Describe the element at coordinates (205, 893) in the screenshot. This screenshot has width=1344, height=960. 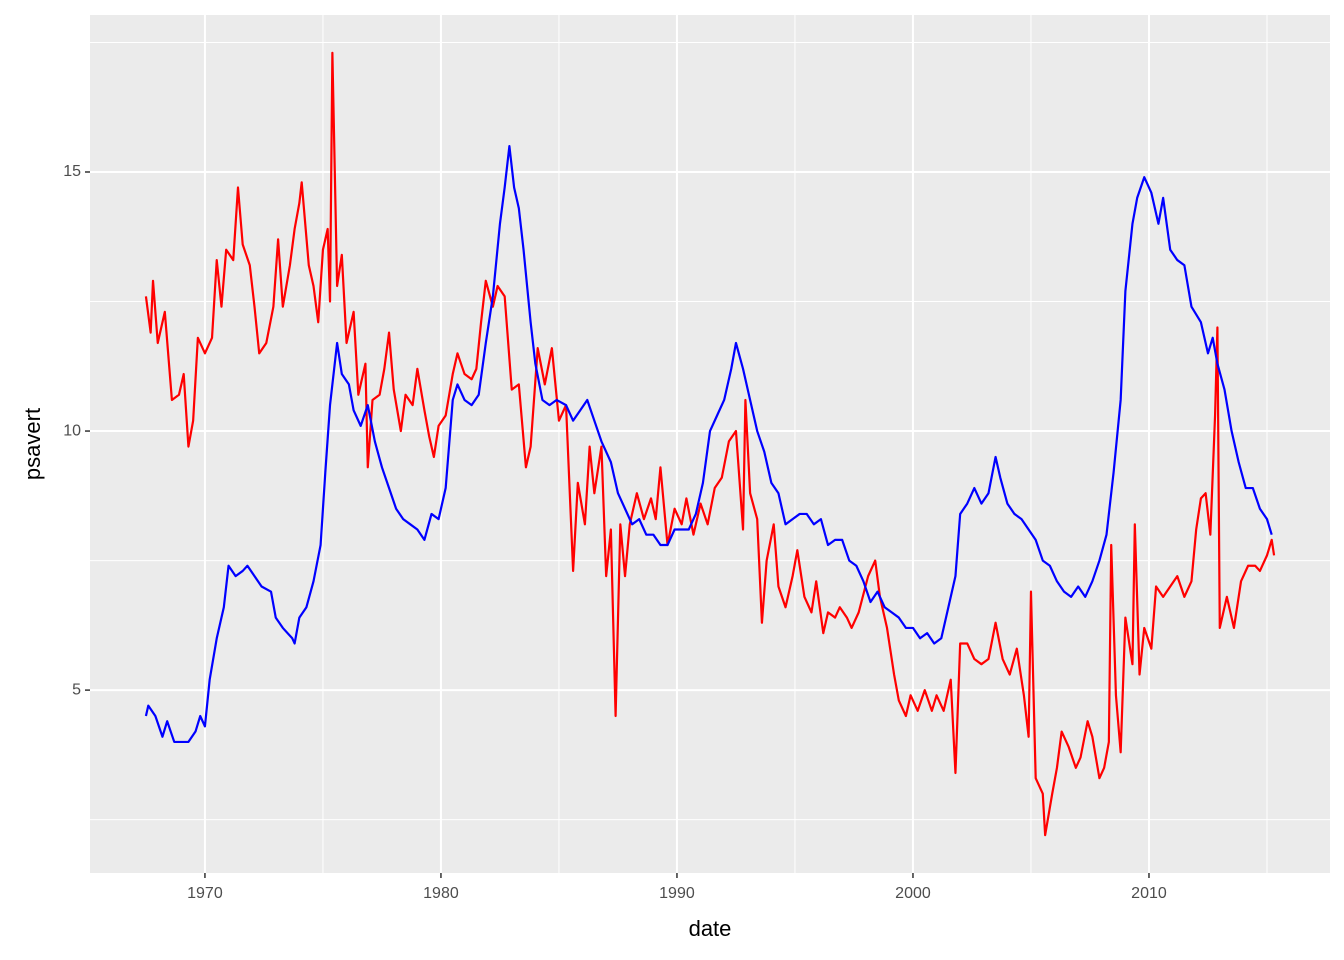
I see `x-tick-label: 1970` at that location.